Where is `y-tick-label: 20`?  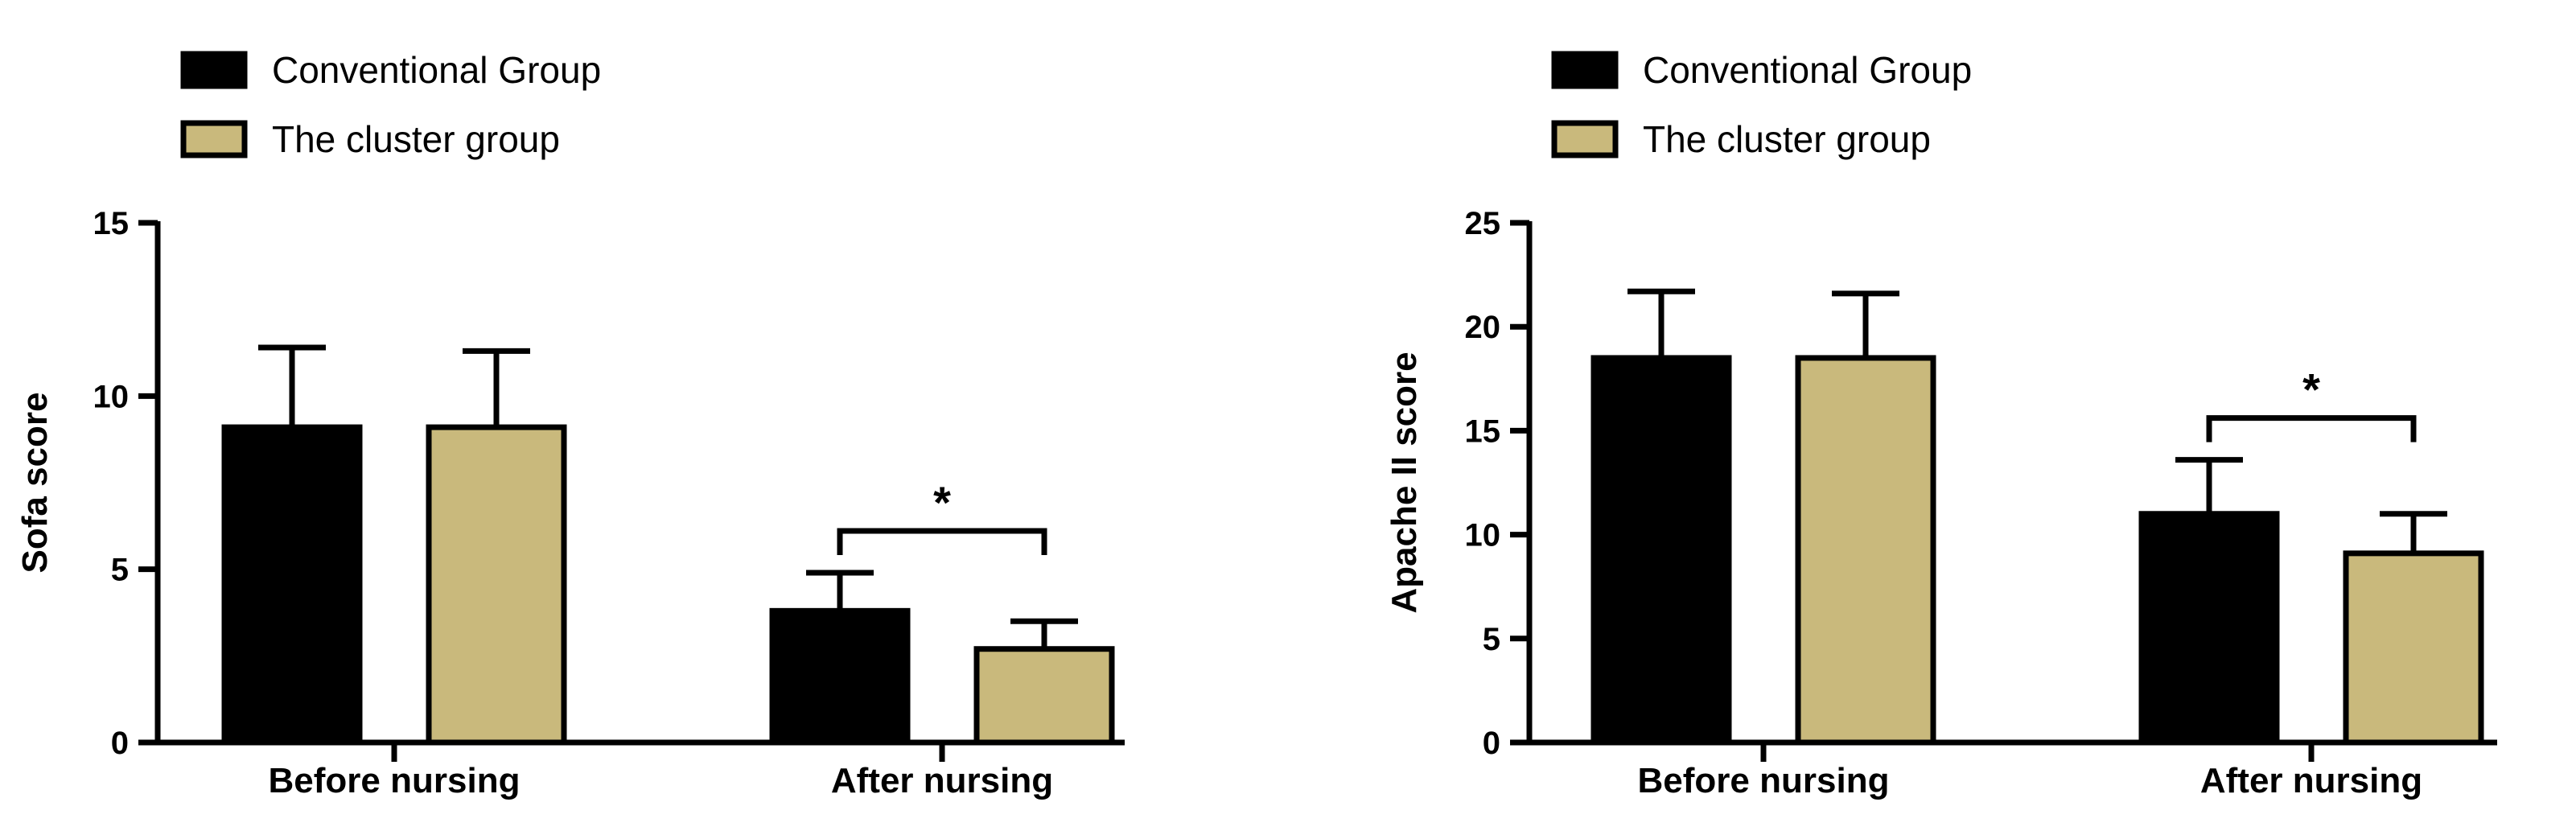
y-tick-label: 20 is located at coordinates (1483, 327).